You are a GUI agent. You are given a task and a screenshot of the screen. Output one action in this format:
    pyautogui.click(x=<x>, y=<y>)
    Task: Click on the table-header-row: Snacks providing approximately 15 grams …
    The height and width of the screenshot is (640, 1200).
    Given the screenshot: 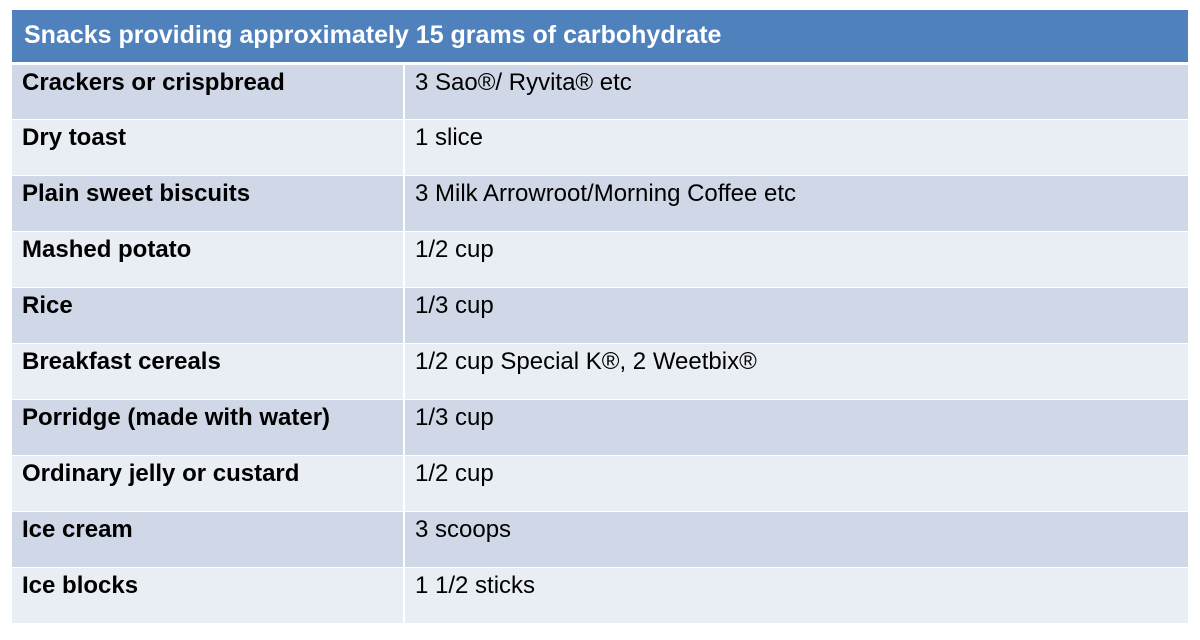 What is the action you would take?
    pyautogui.click(x=600, y=37)
    